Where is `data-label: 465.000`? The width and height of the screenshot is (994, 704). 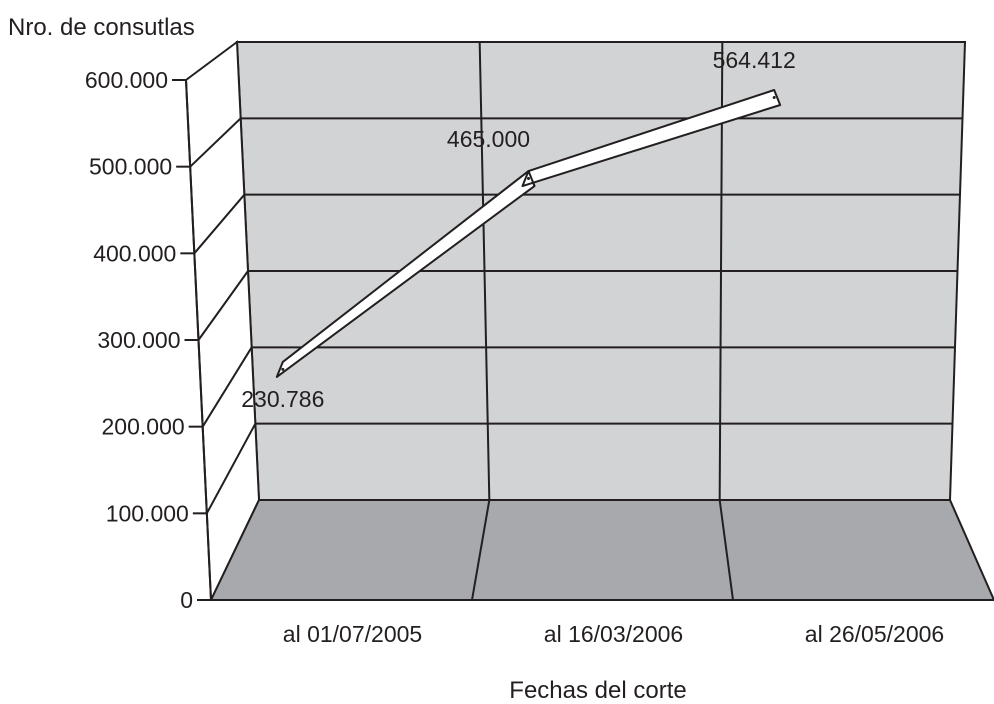
data-label: 465.000 is located at coordinates (488, 139).